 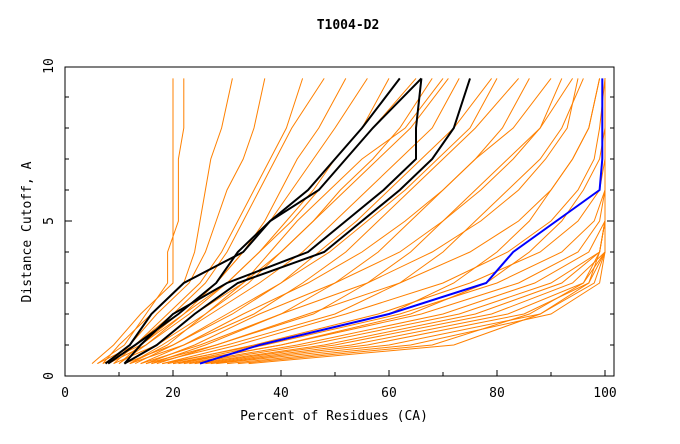 I want to click on y-tick-label: 5, so click(x=49, y=221).